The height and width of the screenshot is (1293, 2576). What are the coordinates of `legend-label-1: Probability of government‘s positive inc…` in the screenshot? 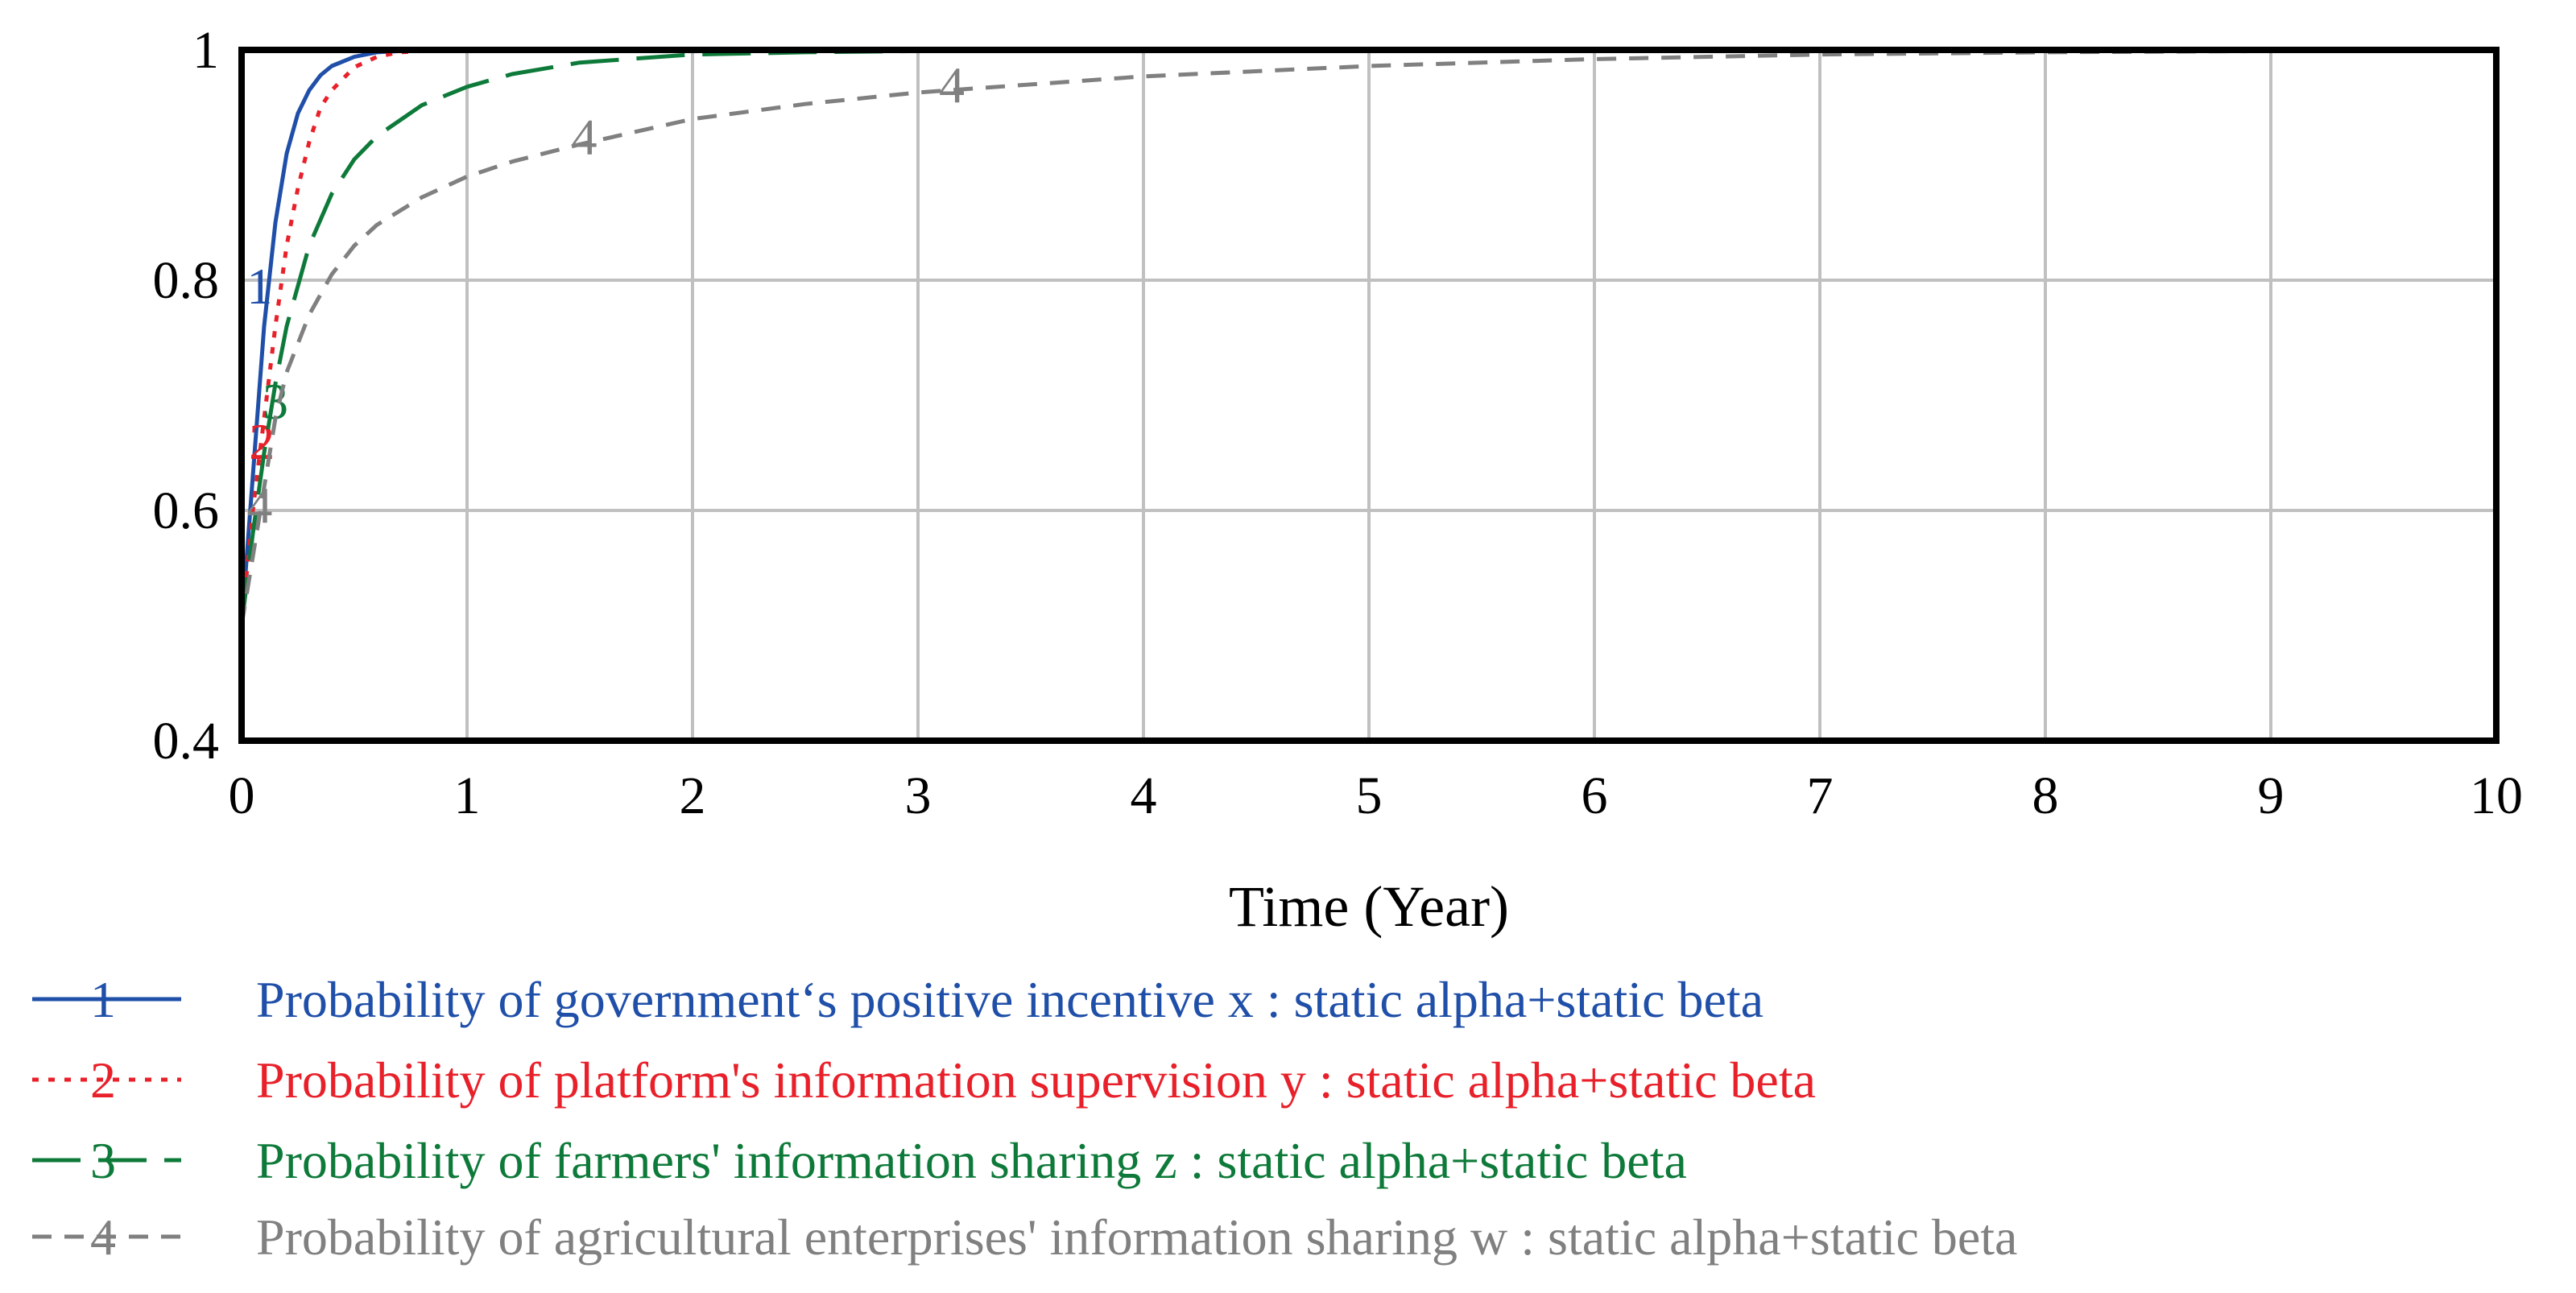 It's located at (1010, 999).